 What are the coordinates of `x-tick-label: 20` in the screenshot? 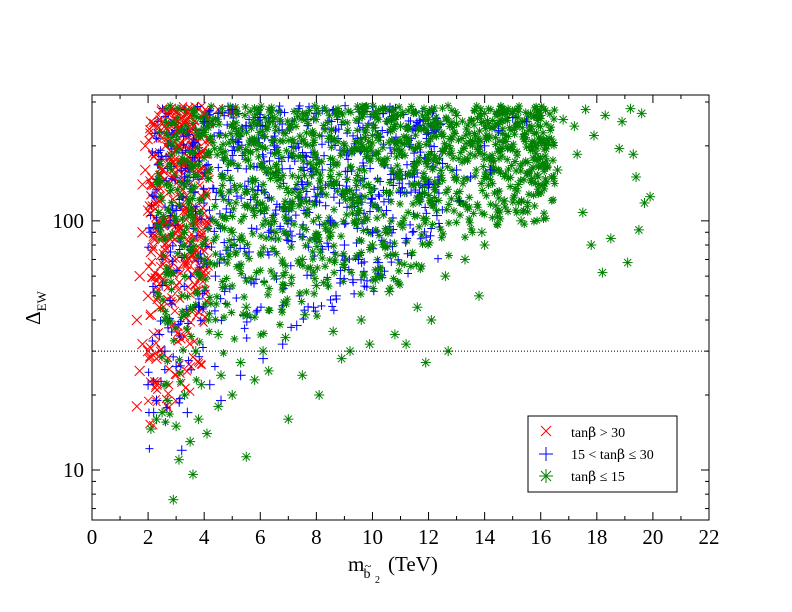 It's located at (652, 537).